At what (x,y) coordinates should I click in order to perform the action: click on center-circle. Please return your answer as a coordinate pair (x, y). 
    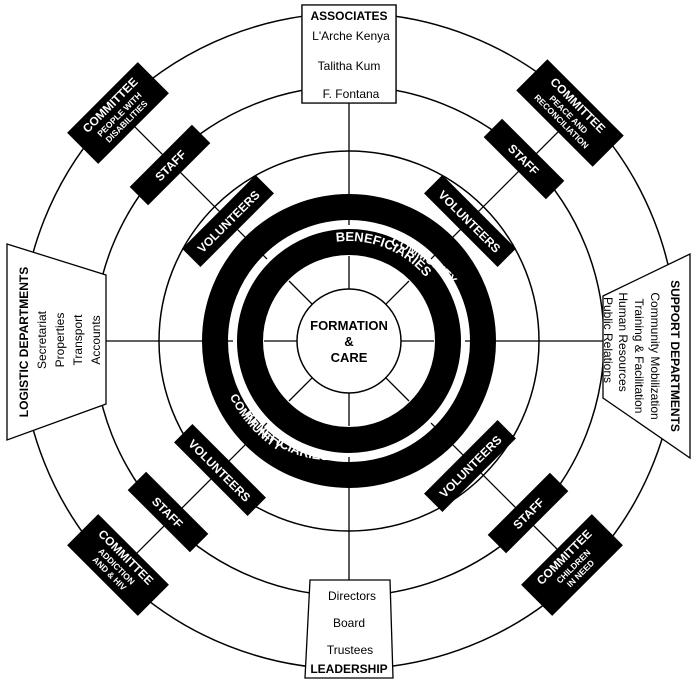
    Looking at the image, I should click on (349, 341).